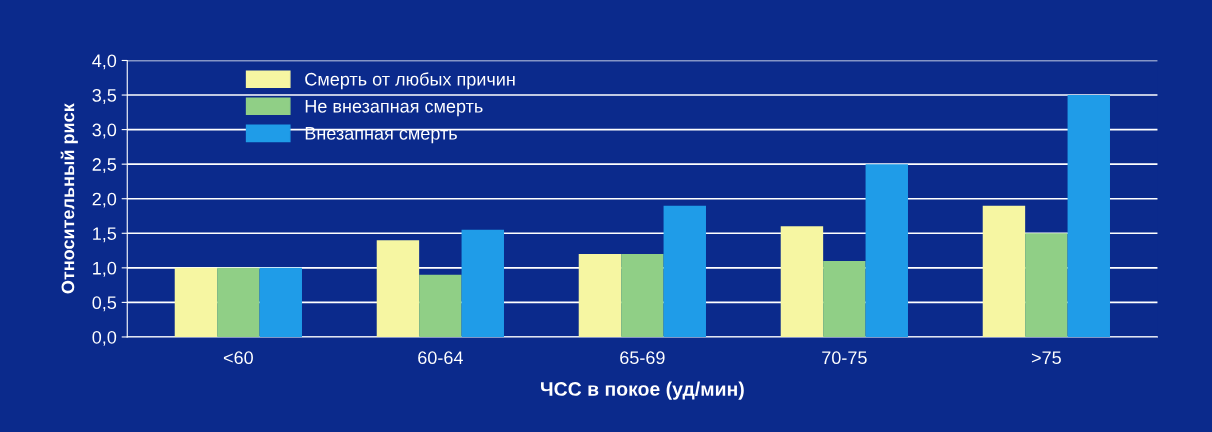 Image resolution: width=1212 pixels, height=432 pixels. Describe the element at coordinates (105, 269) in the screenshot. I see `y-tick-label: 1,0` at that location.